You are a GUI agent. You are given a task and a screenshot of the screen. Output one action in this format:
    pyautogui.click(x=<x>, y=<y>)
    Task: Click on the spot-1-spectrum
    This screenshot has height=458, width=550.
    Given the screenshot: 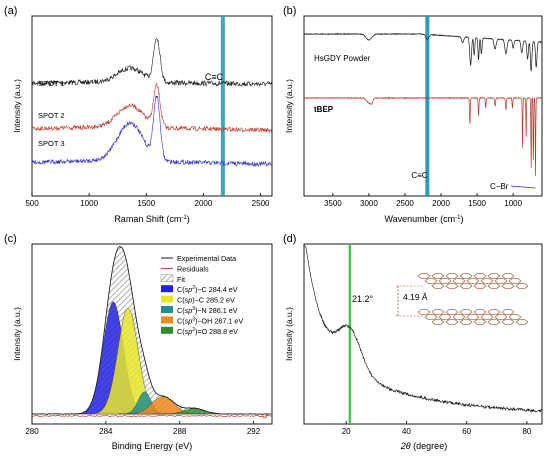 What is the action you would take?
    pyautogui.click(x=152, y=62)
    